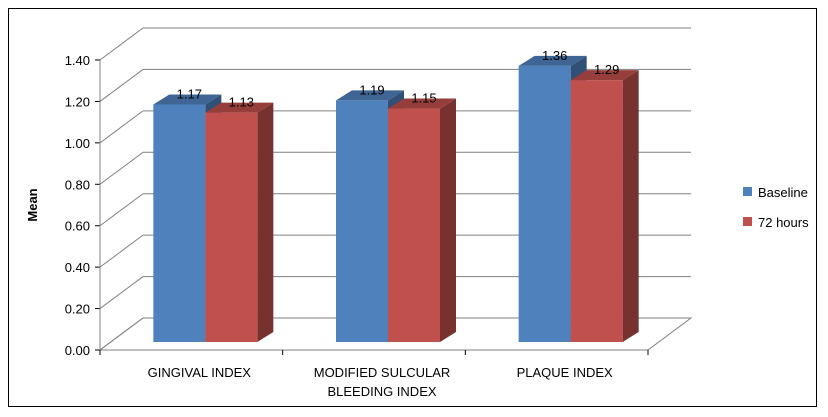  Describe the element at coordinates (77, 309) in the screenshot. I see `y-tick-label: 0.20` at that location.